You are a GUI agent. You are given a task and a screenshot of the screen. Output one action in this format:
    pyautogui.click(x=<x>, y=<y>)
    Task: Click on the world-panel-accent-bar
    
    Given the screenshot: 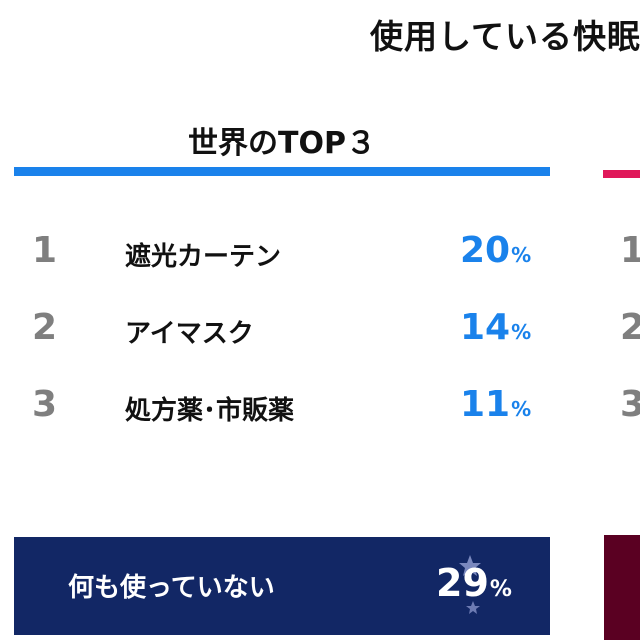 What is the action you would take?
    pyautogui.click(x=282, y=171)
    